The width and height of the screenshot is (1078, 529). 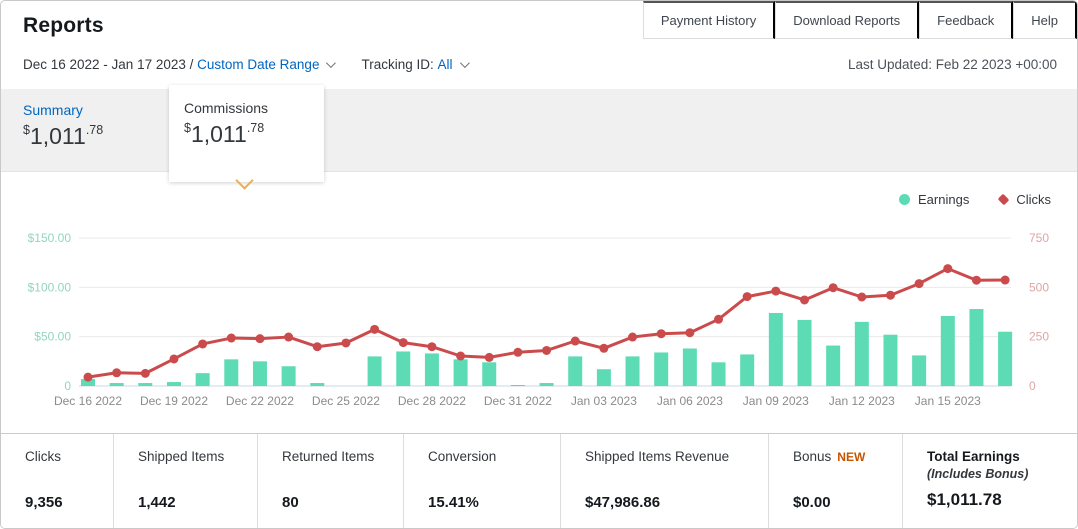 What do you see at coordinates (258, 64) in the screenshot?
I see `custom-date-range-link: Custom Date Range` at bounding box center [258, 64].